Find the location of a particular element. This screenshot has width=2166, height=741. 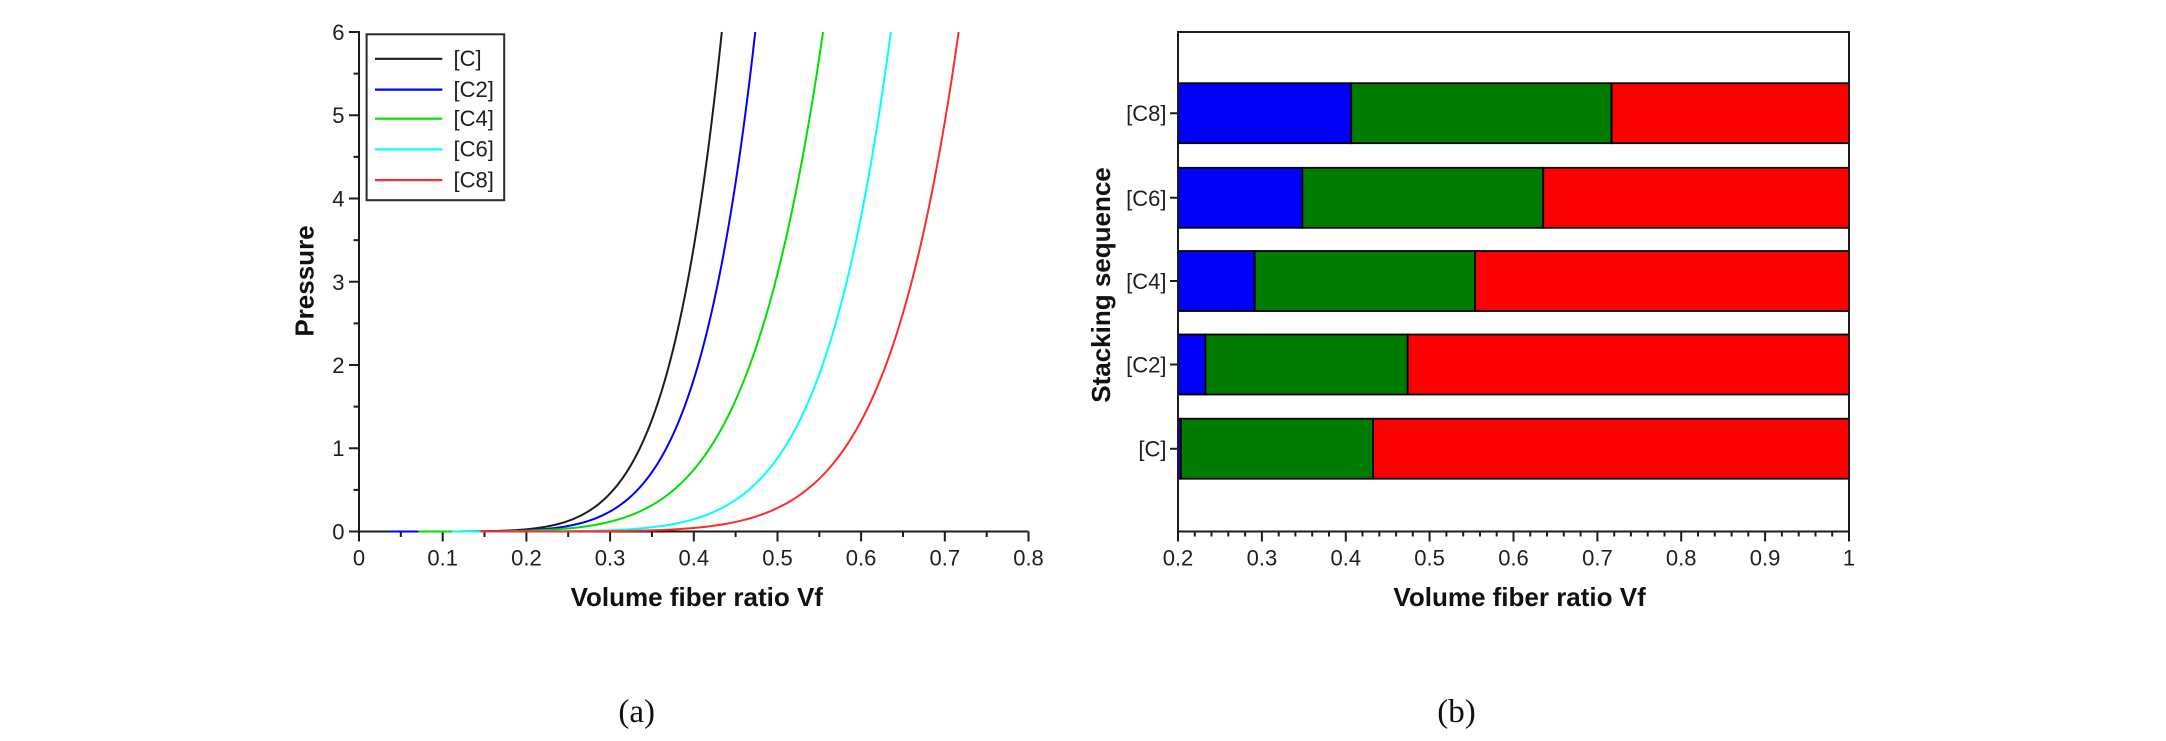

svg-text: 0.1 is located at coordinates (442, 558).